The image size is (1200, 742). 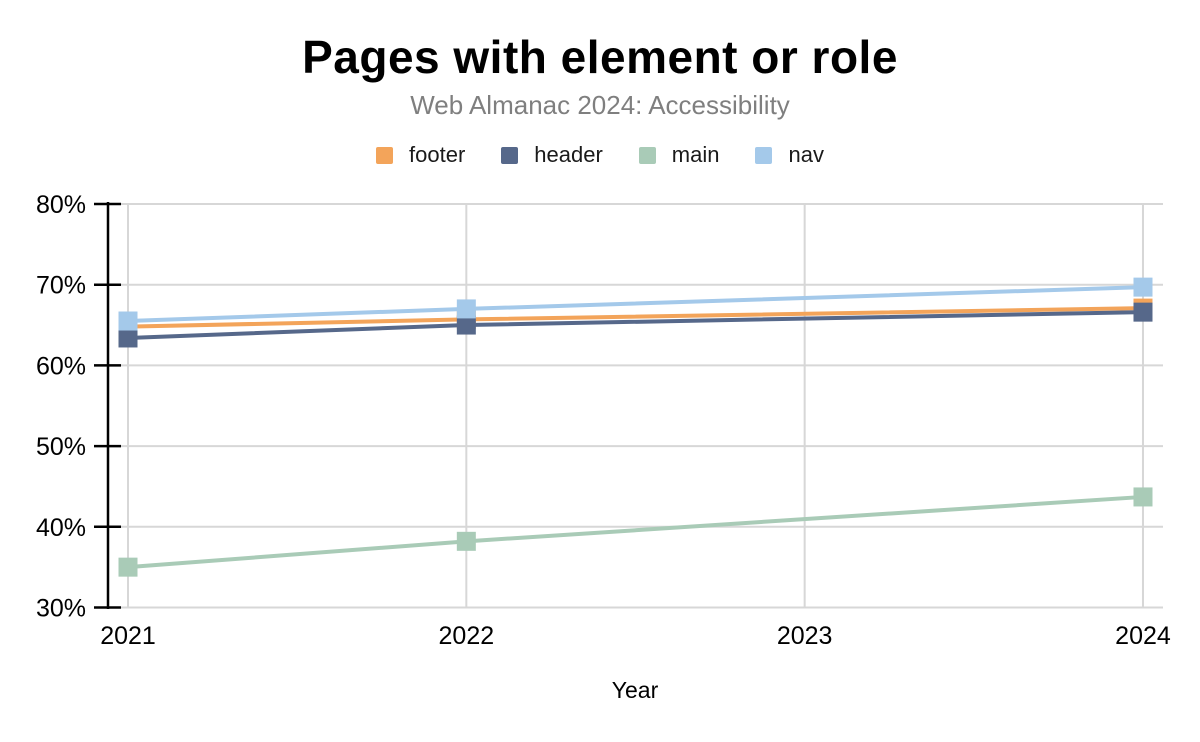 I want to click on y-tick-label: 70%, so click(x=61, y=286).